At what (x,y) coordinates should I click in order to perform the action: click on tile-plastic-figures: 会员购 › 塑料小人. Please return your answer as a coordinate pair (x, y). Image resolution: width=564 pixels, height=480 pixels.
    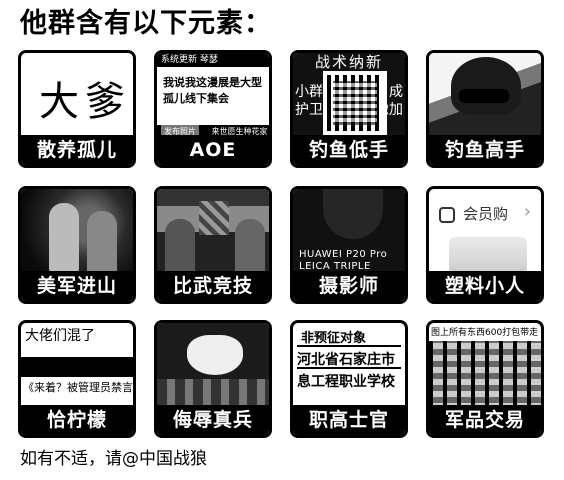
    Looking at the image, I should click on (485, 245).